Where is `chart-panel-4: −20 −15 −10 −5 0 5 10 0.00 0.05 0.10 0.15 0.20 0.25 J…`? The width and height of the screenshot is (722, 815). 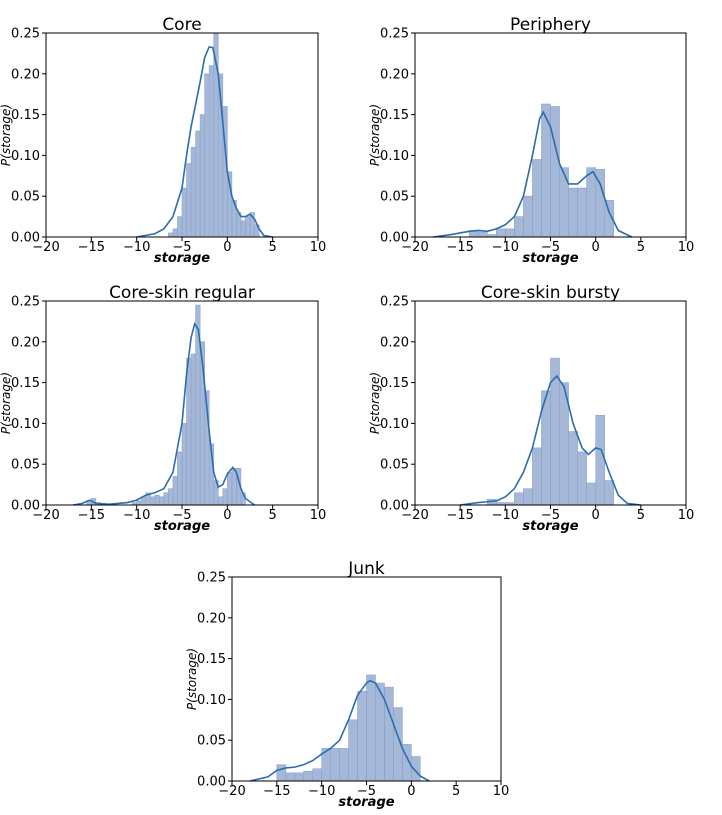 chart-panel-4: −20 −15 −10 −5 0 5 10 0.00 0.05 0.10 0.15 0.20 0.25 J… is located at coordinates (347, 684).